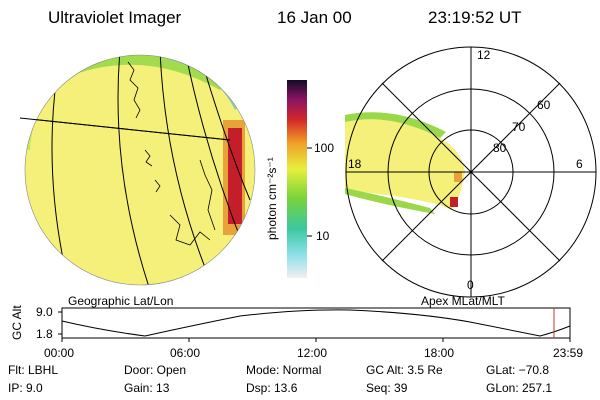  Describe the element at coordinates (519, 388) in the screenshot. I see `glon-info: GLon: 257.1` at that location.